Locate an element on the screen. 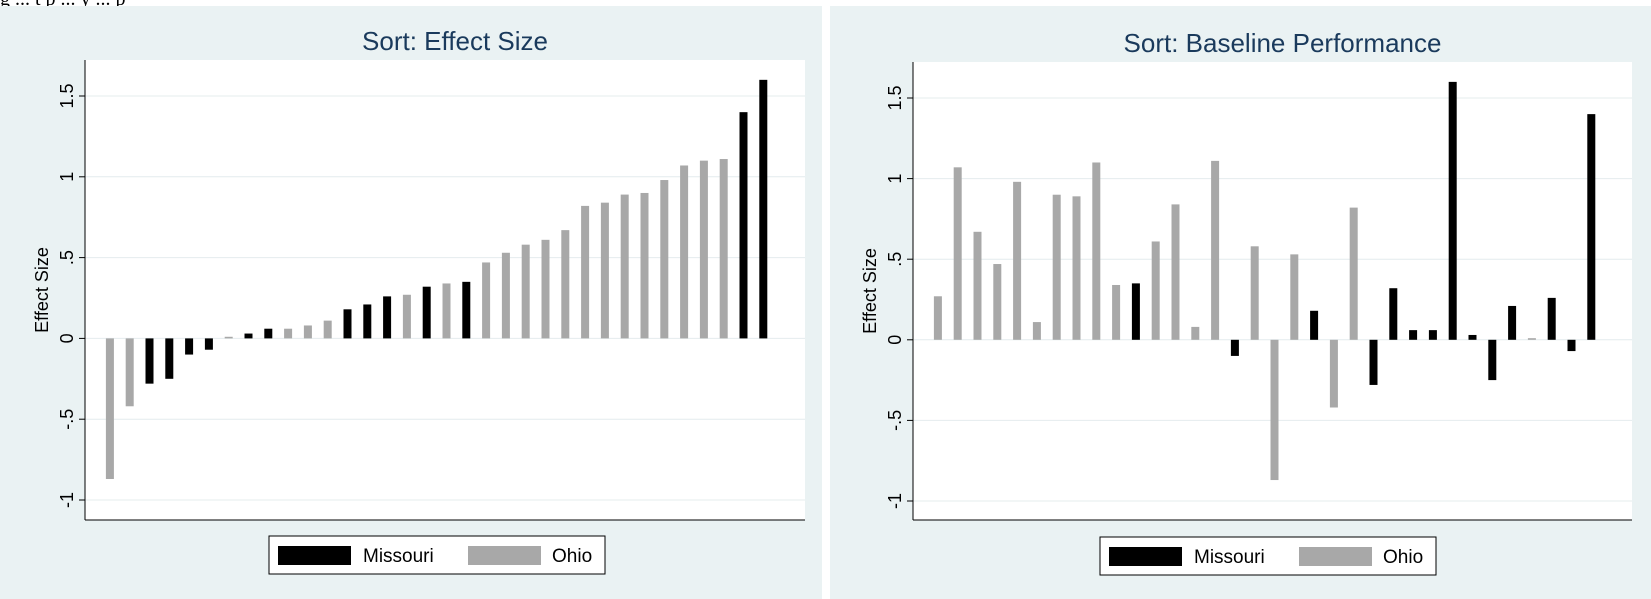 Image resolution: width=1651 pixels, height=599 pixels. chart-title: Sort: Baseline Performance is located at coordinates (1283, 43).